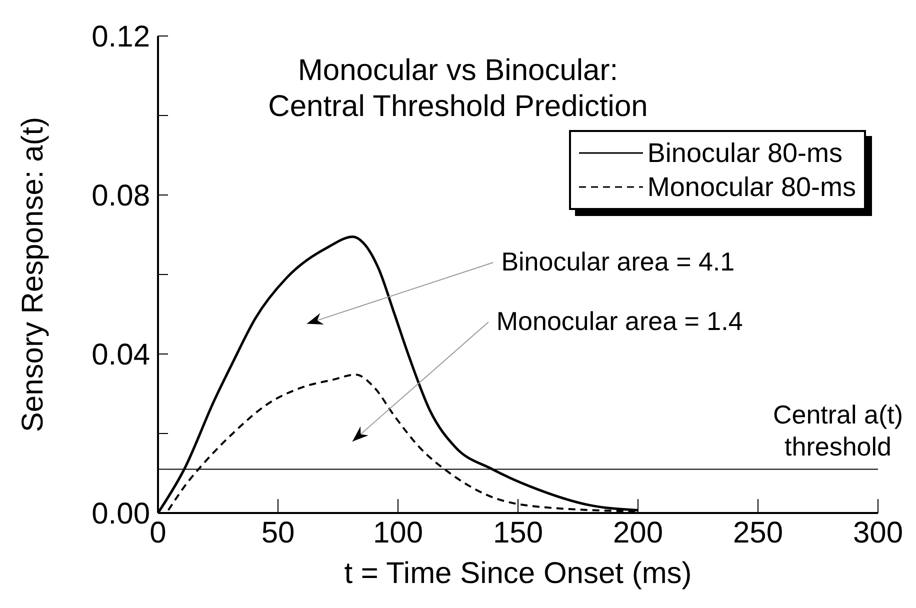 The height and width of the screenshot is (608, 916). Describe the element at coordinates (398, 533) in the screenshot. I see `x-tick-label: 100` at that location.